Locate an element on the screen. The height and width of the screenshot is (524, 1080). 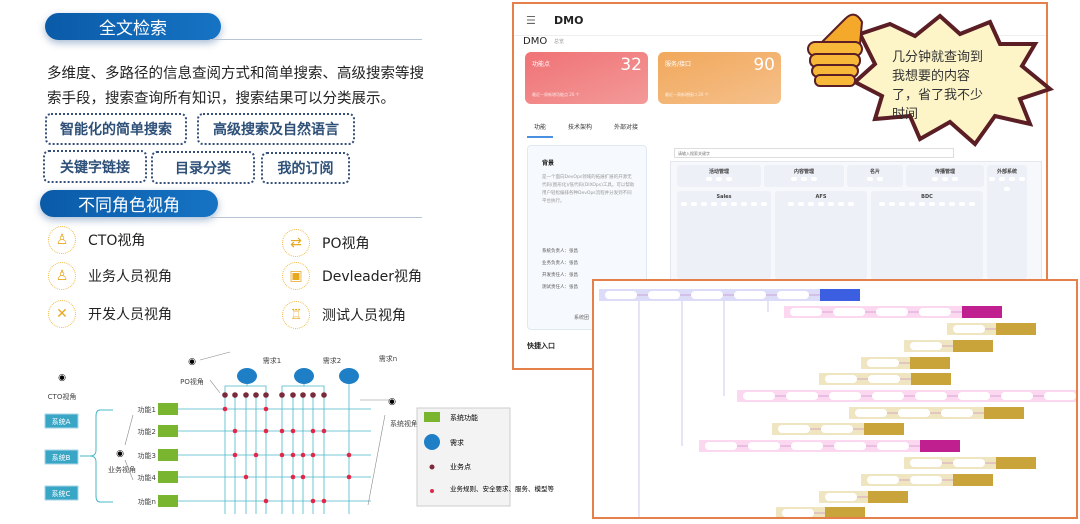
speech-bubble is located at coordinates (931, 80).